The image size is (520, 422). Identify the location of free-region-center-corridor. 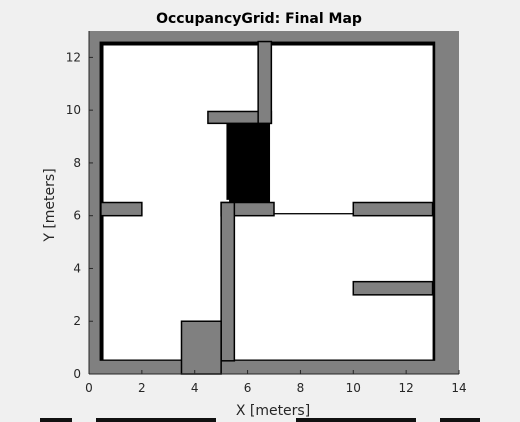
(291, 208).